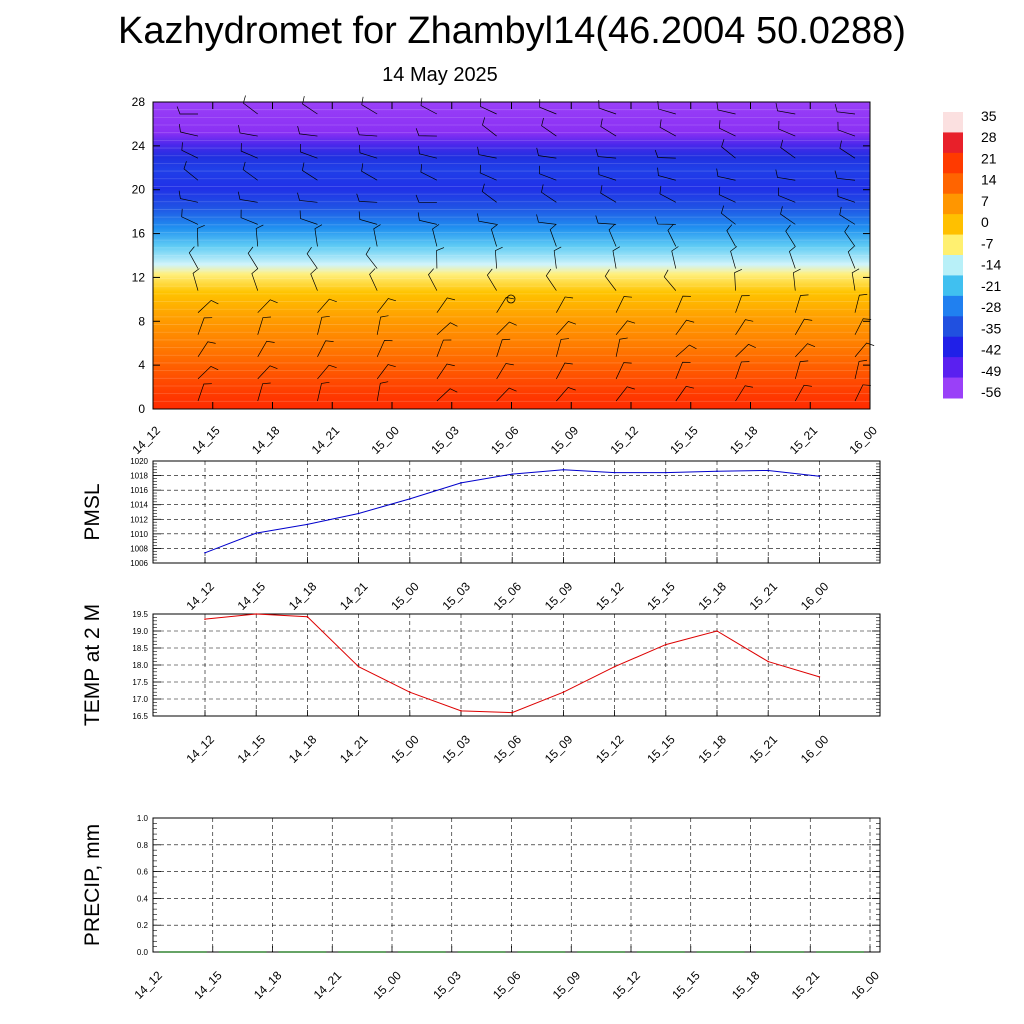 This screenshot has width=1024, height=1024. What do you see at coordinates (140, 716) in the screenshot?
I see `temp-2m-ytick-label: 16.5` at bounding box center [140, 716].